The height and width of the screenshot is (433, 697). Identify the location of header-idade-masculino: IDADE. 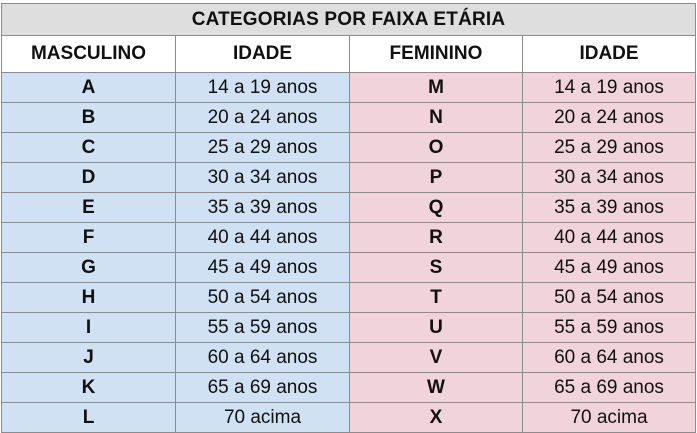
(262, 54).